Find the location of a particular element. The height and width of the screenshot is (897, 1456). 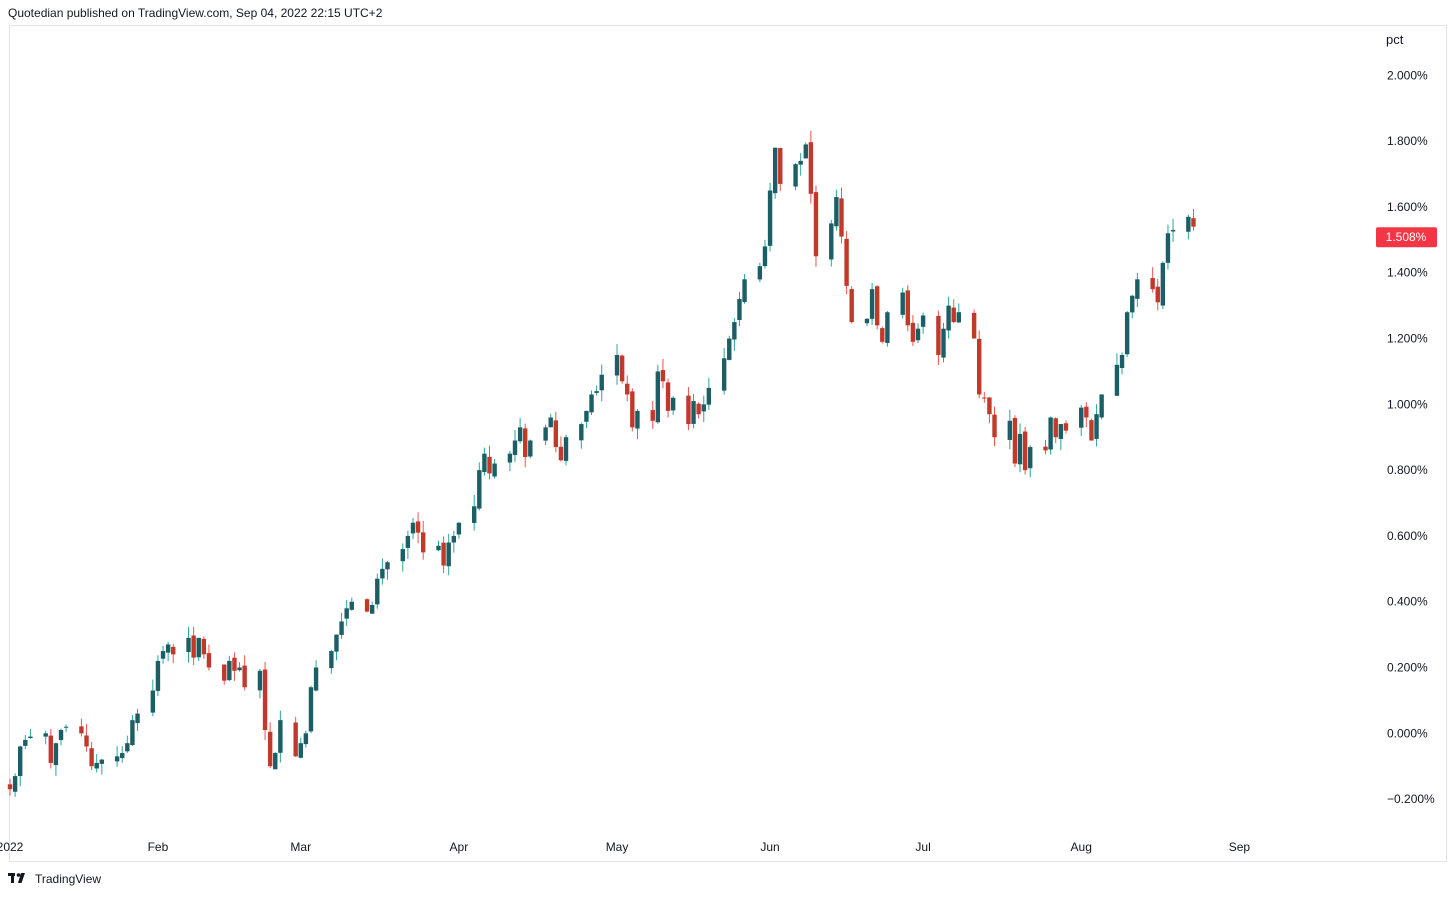

unit-label: pct is located at coordinates (1395, 39).